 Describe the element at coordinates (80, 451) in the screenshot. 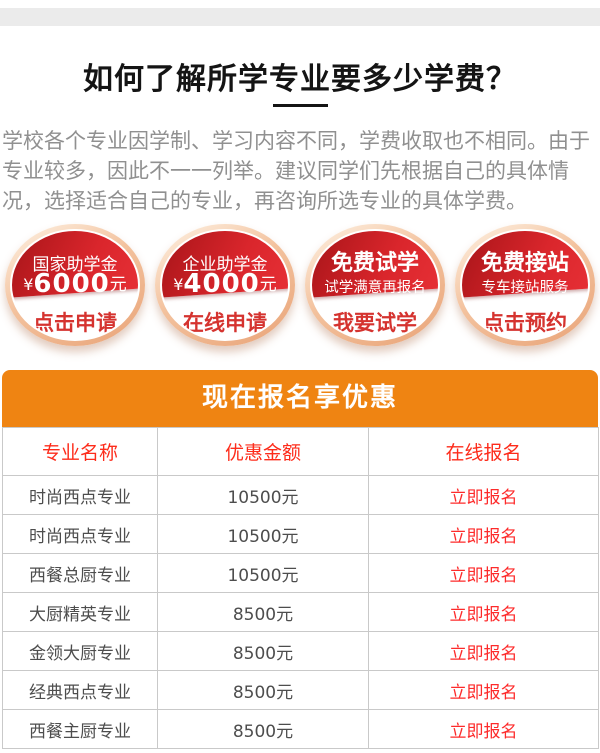

I see `header-major: 专业名称` at that location.